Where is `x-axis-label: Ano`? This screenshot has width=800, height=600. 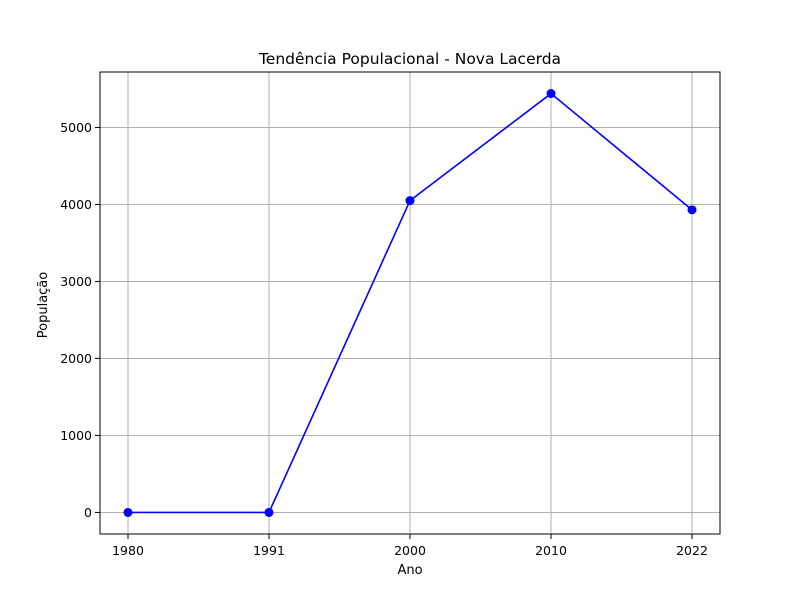 x-axis-label: Ano is located at coordinates (409, 570).